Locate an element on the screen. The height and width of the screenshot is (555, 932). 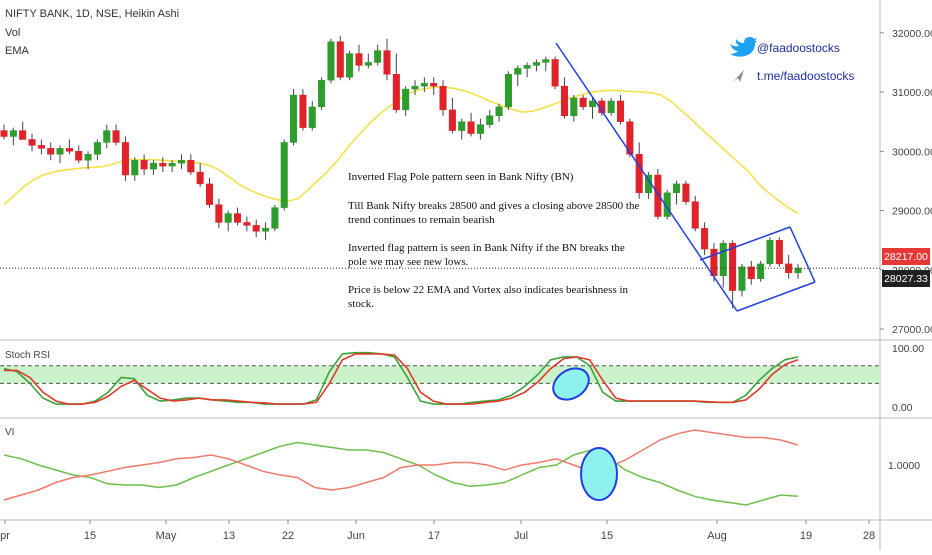
stoch-band-layer is located at coordinates (440, 374).